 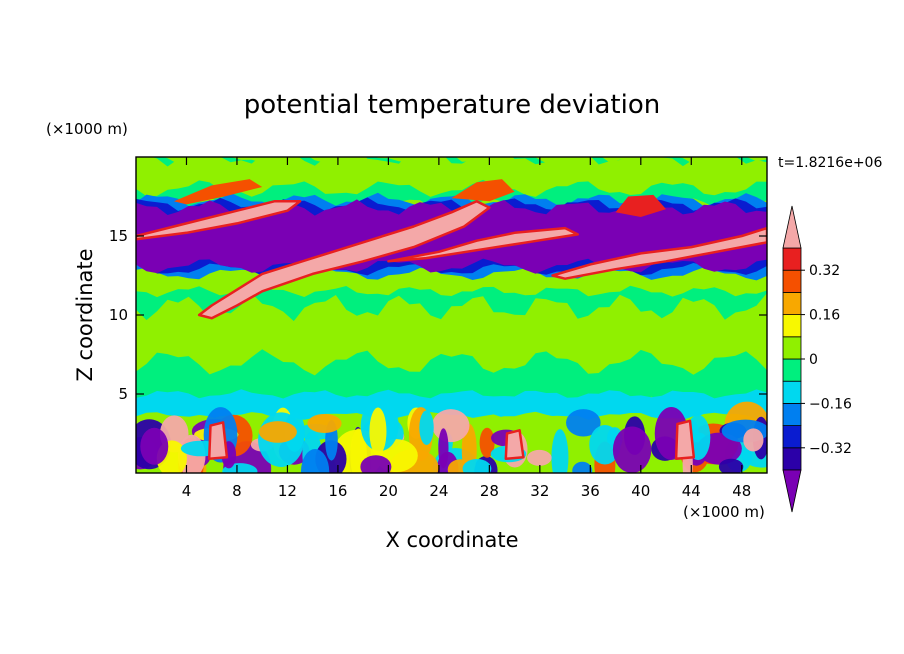 I want to click on colorbar-tick-label: −0.16, so click(x=830, y=404).